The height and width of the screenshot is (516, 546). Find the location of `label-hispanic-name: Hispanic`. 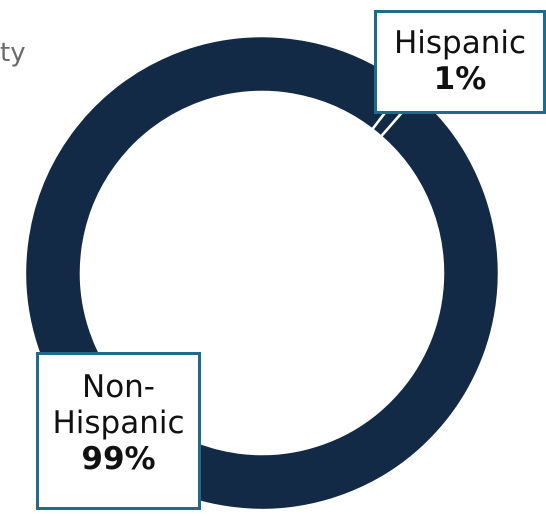

label-hispanic-name: Hispanic is located at coordinates (460, 43).